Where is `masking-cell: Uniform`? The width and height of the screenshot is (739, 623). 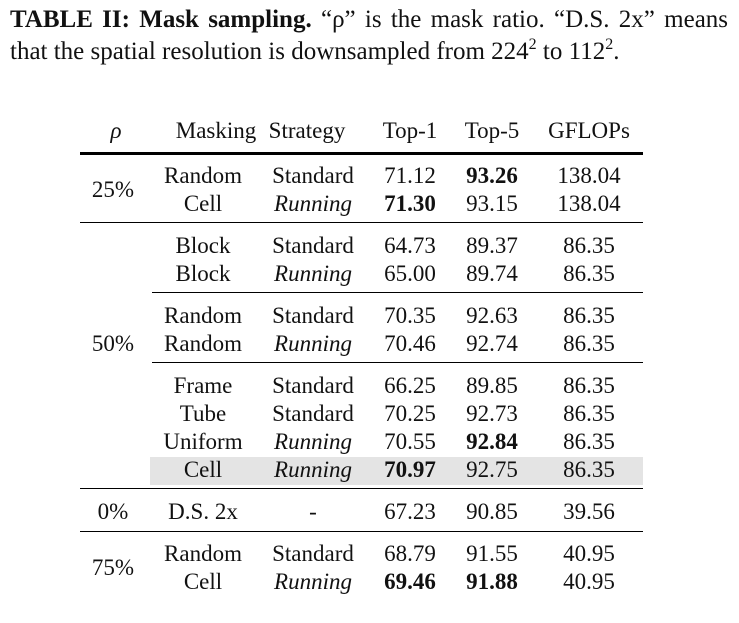 masking-cell: Uniform is located at coordinates (203, 441).